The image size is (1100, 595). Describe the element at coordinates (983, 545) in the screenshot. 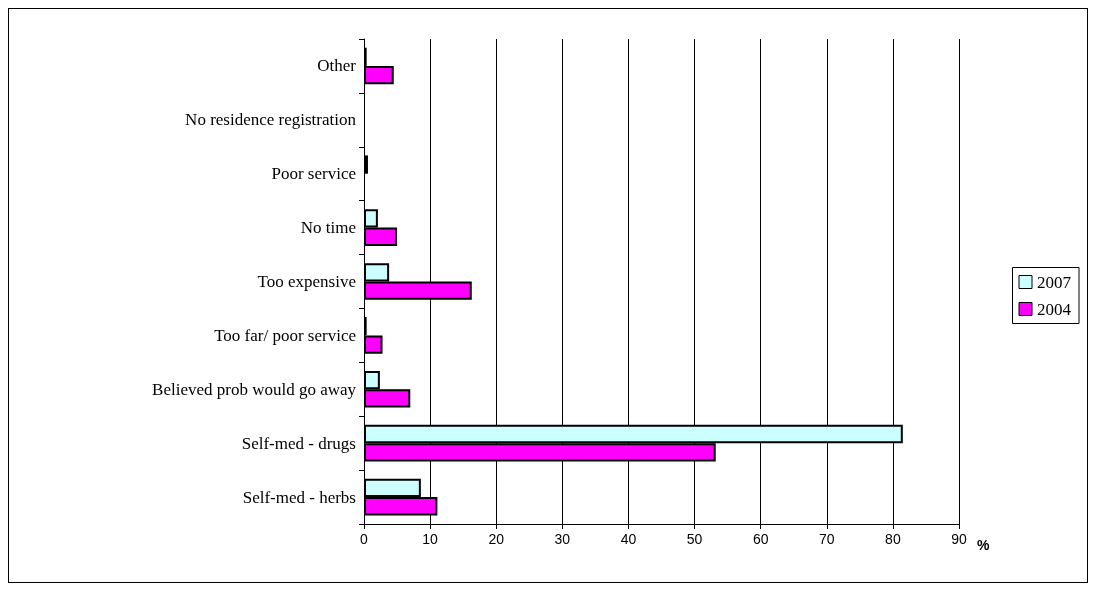

I see `x-axis-title: %` at that location.